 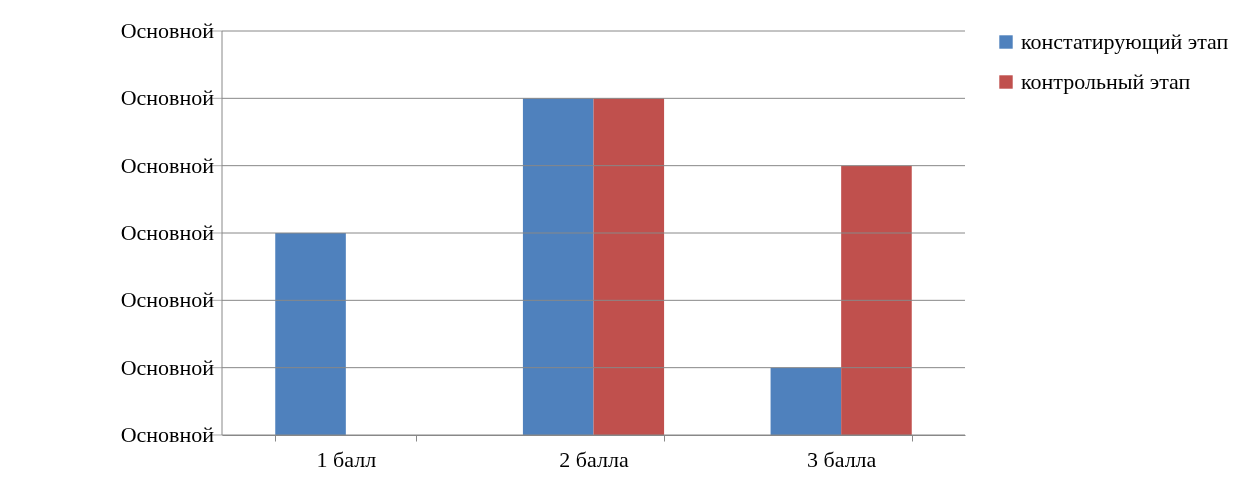 What do you see at coordinates (594, 459) in the screenshot?
I see `x-tick-label: 2 балла` at bounding box center [594, 459].